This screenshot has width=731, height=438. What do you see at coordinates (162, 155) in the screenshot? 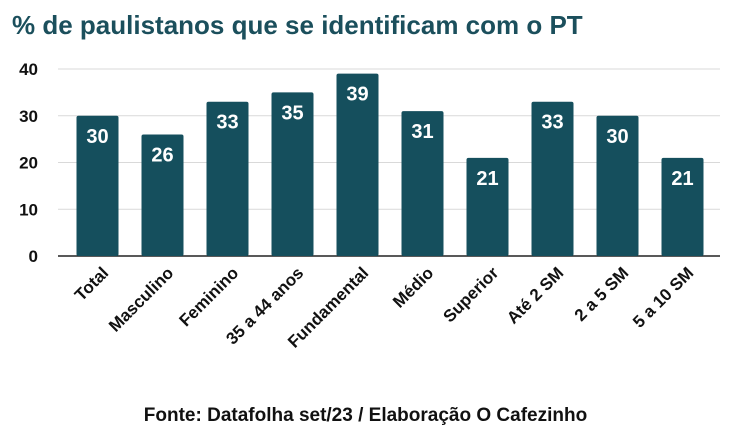
I see `data-label: 26` at bounding box center [162, 155].